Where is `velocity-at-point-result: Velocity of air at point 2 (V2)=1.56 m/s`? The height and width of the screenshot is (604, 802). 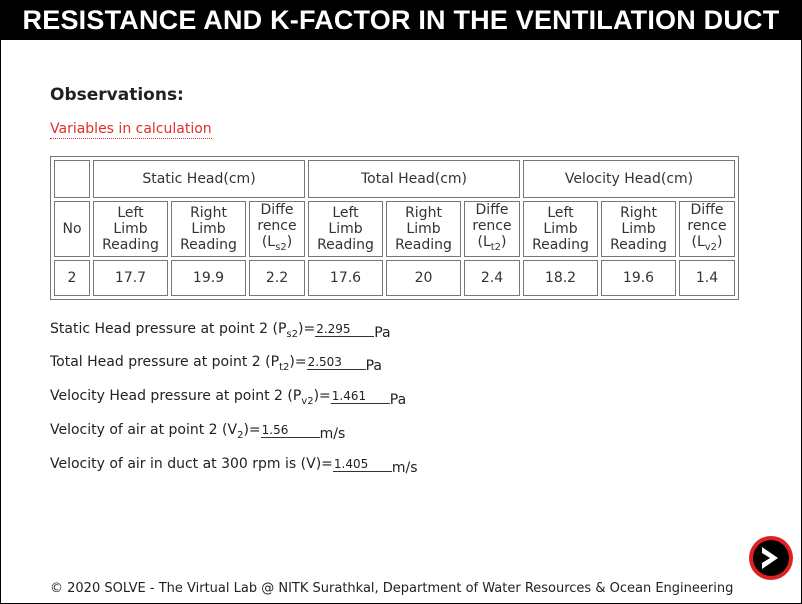 velocity-at-point-result: Velocity of air at point 2 (V2)=1.56 m/s is located at coordinates (198, 432).